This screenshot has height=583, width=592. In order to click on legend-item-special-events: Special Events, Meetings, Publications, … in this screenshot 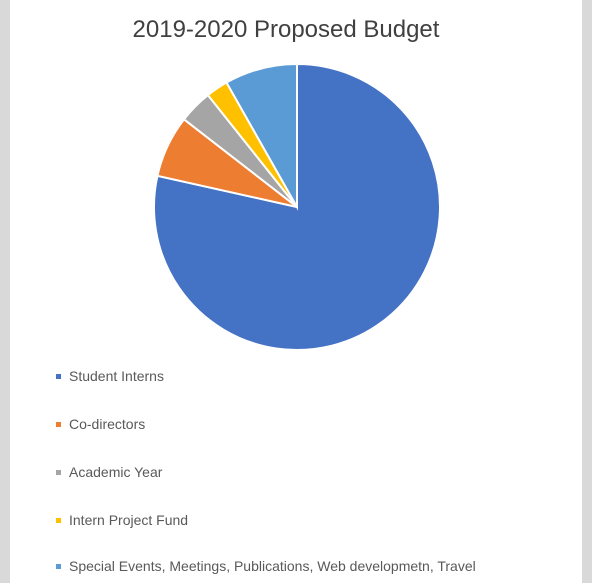, I will do `click(302, 566)`.